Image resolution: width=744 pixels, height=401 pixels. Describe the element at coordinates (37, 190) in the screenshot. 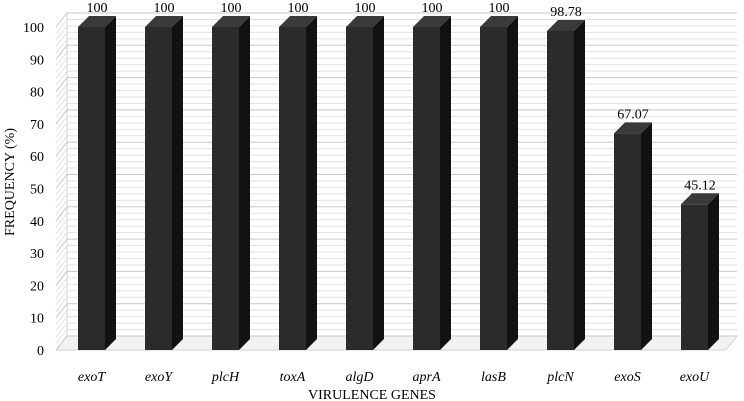

I see `y-tick-label: 50` at that location.